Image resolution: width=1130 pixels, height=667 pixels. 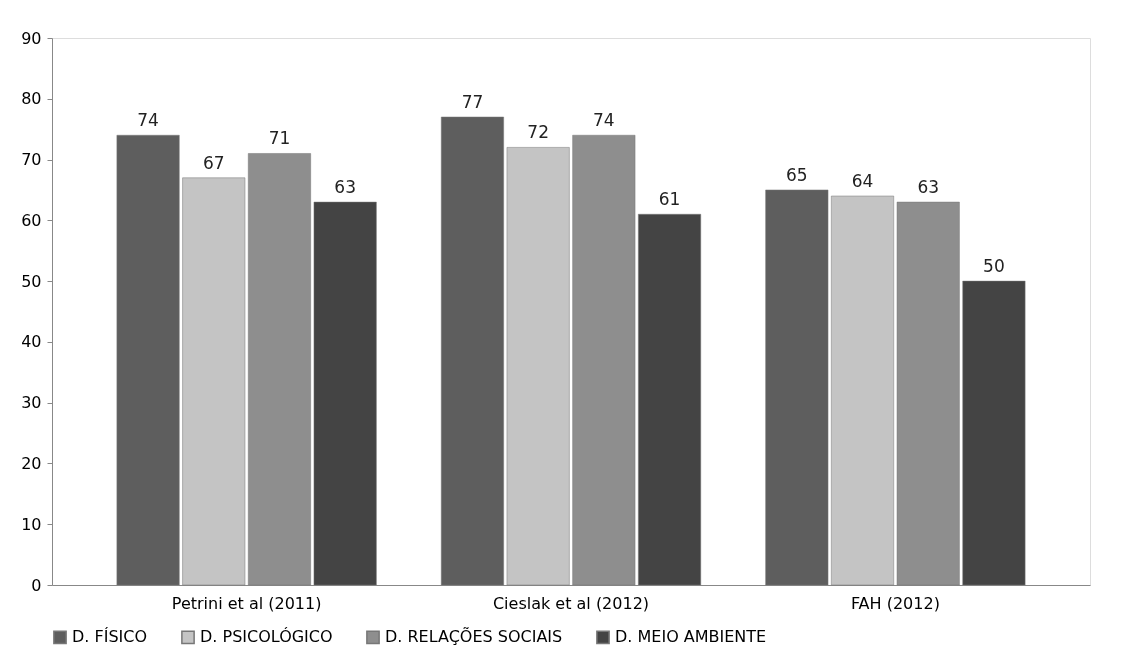 What do you see at coordinates (31, 38) in the screenshot?
I see `y-tick-label: 90` at bounding box center [31, 38].